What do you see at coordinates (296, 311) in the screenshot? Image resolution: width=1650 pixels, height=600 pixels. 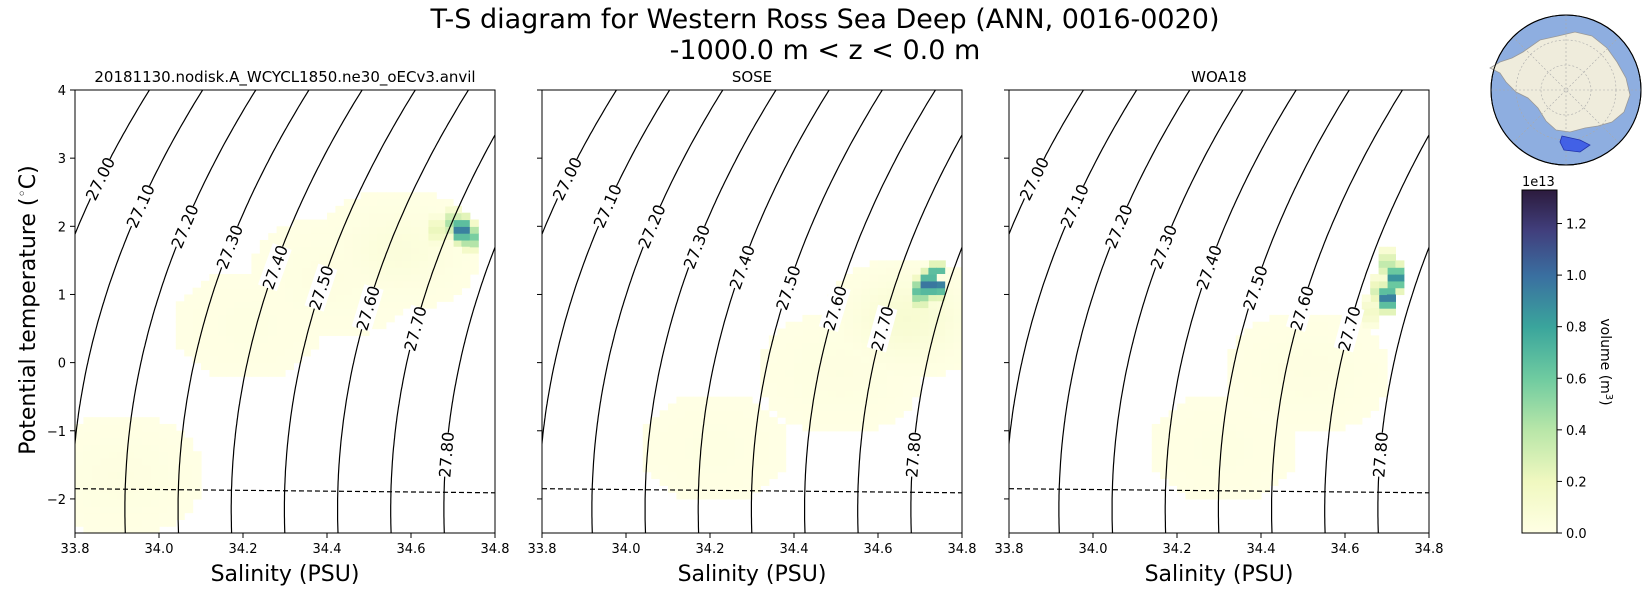 I see `isopycnal-line` at bounding box center [296, 311].